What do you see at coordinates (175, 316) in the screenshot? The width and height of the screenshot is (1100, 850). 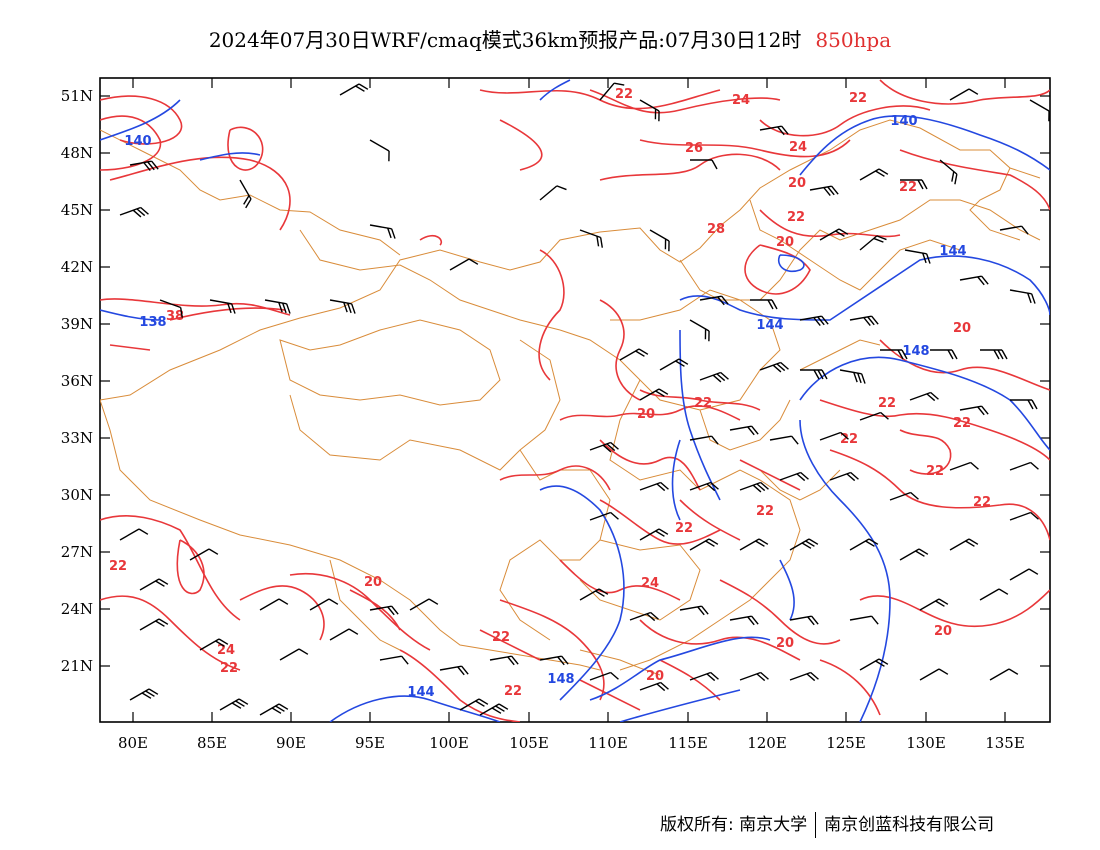 I see `temperature-contour-label: 38` at bounding box center [175, 316].